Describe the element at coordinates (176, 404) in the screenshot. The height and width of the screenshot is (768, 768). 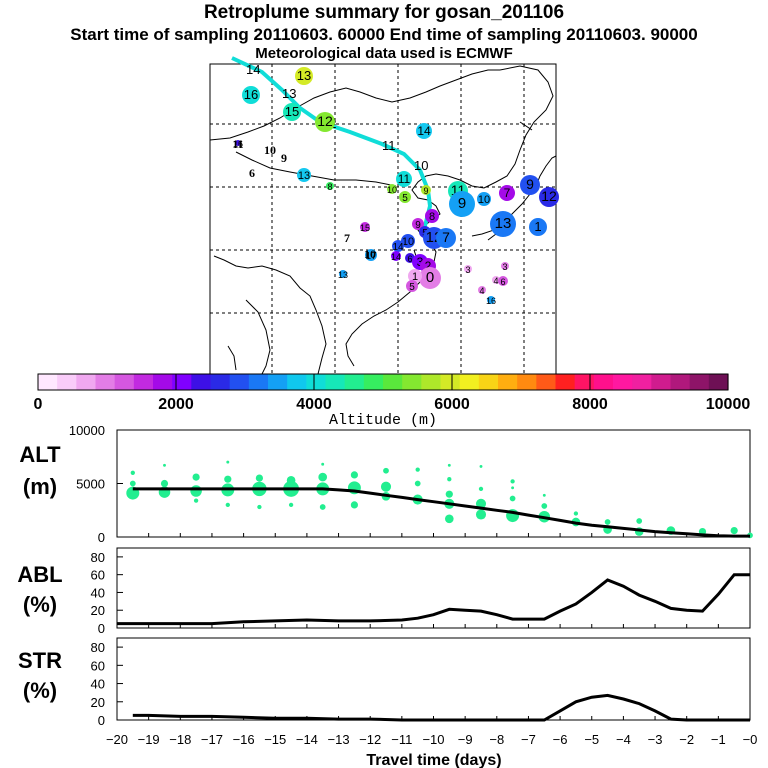
I see `colorbar-tick-label: 2000` at that location.